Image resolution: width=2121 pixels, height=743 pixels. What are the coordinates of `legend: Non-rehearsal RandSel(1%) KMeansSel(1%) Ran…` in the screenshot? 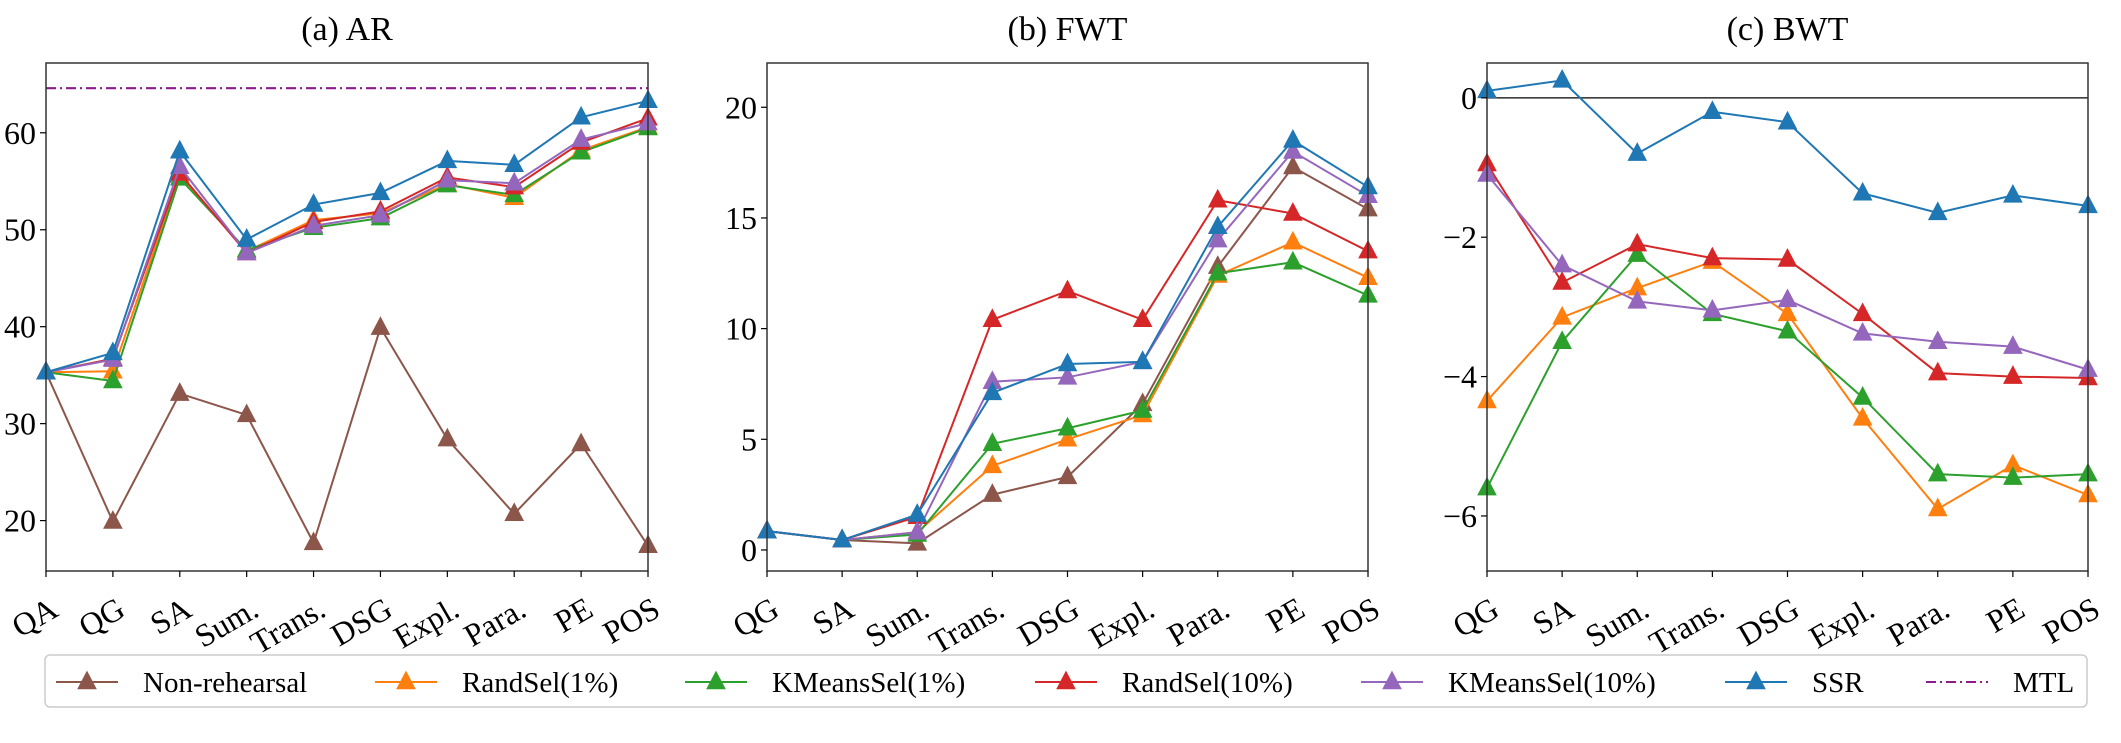 It's located at (1066, 681).